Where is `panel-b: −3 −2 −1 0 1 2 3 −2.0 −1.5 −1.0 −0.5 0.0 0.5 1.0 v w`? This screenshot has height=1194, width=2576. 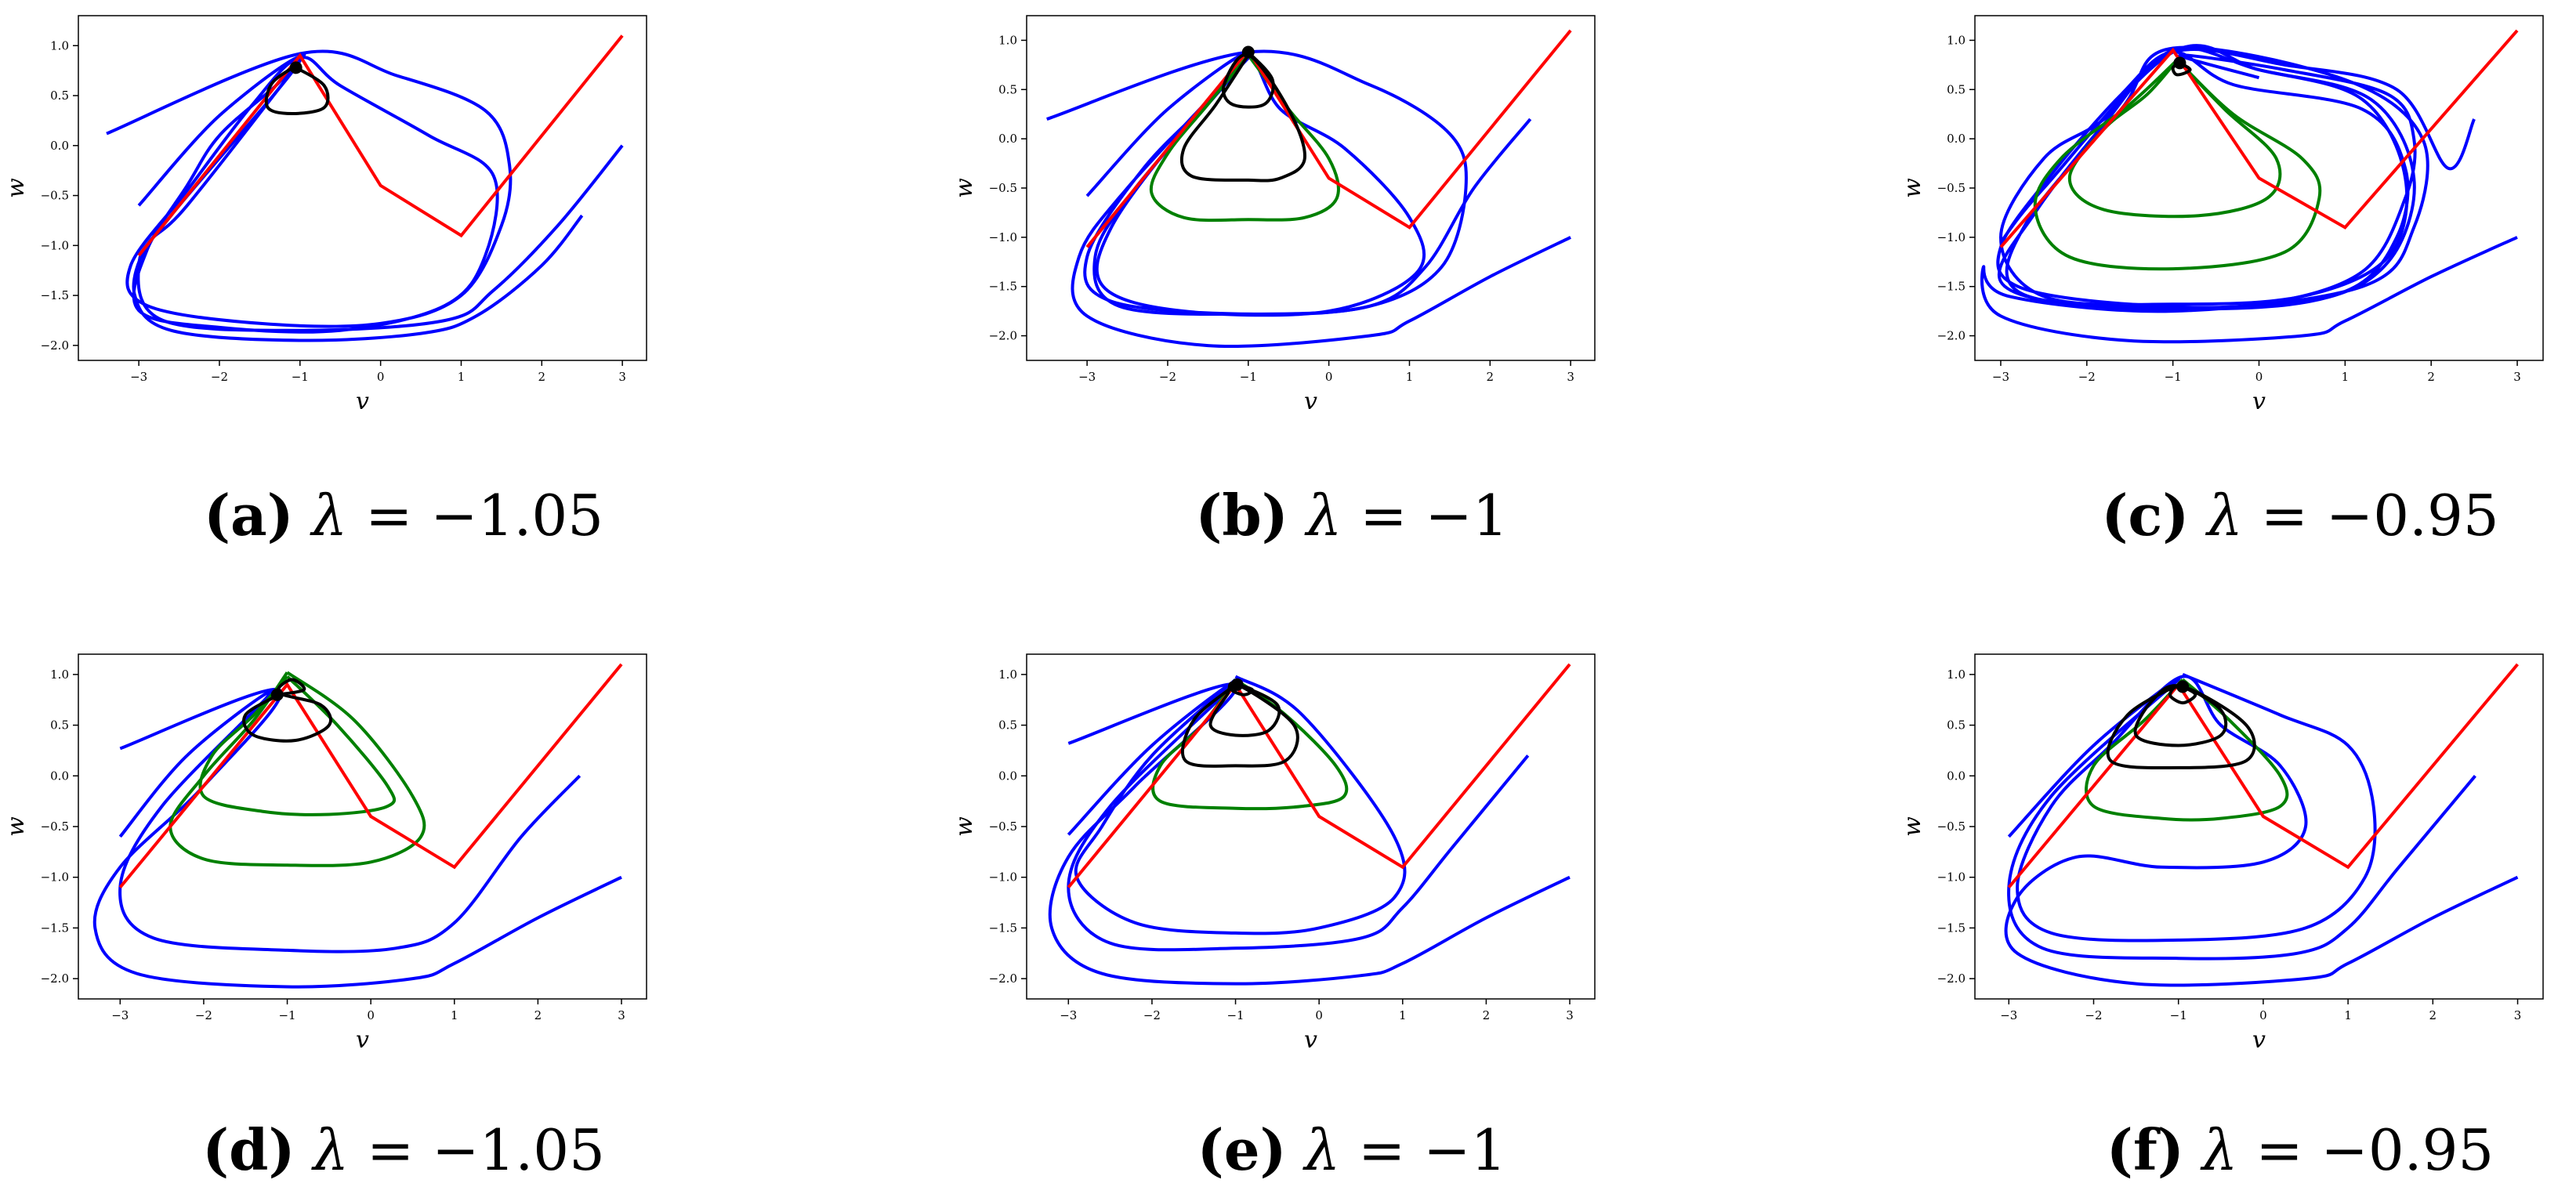
panel-b: −3 −2 −1 0 1 2 3 −2.0 −1.5 −1.0 −0.5 0.0 0.5 1.0 v w is located at coordinates (1293, 212).